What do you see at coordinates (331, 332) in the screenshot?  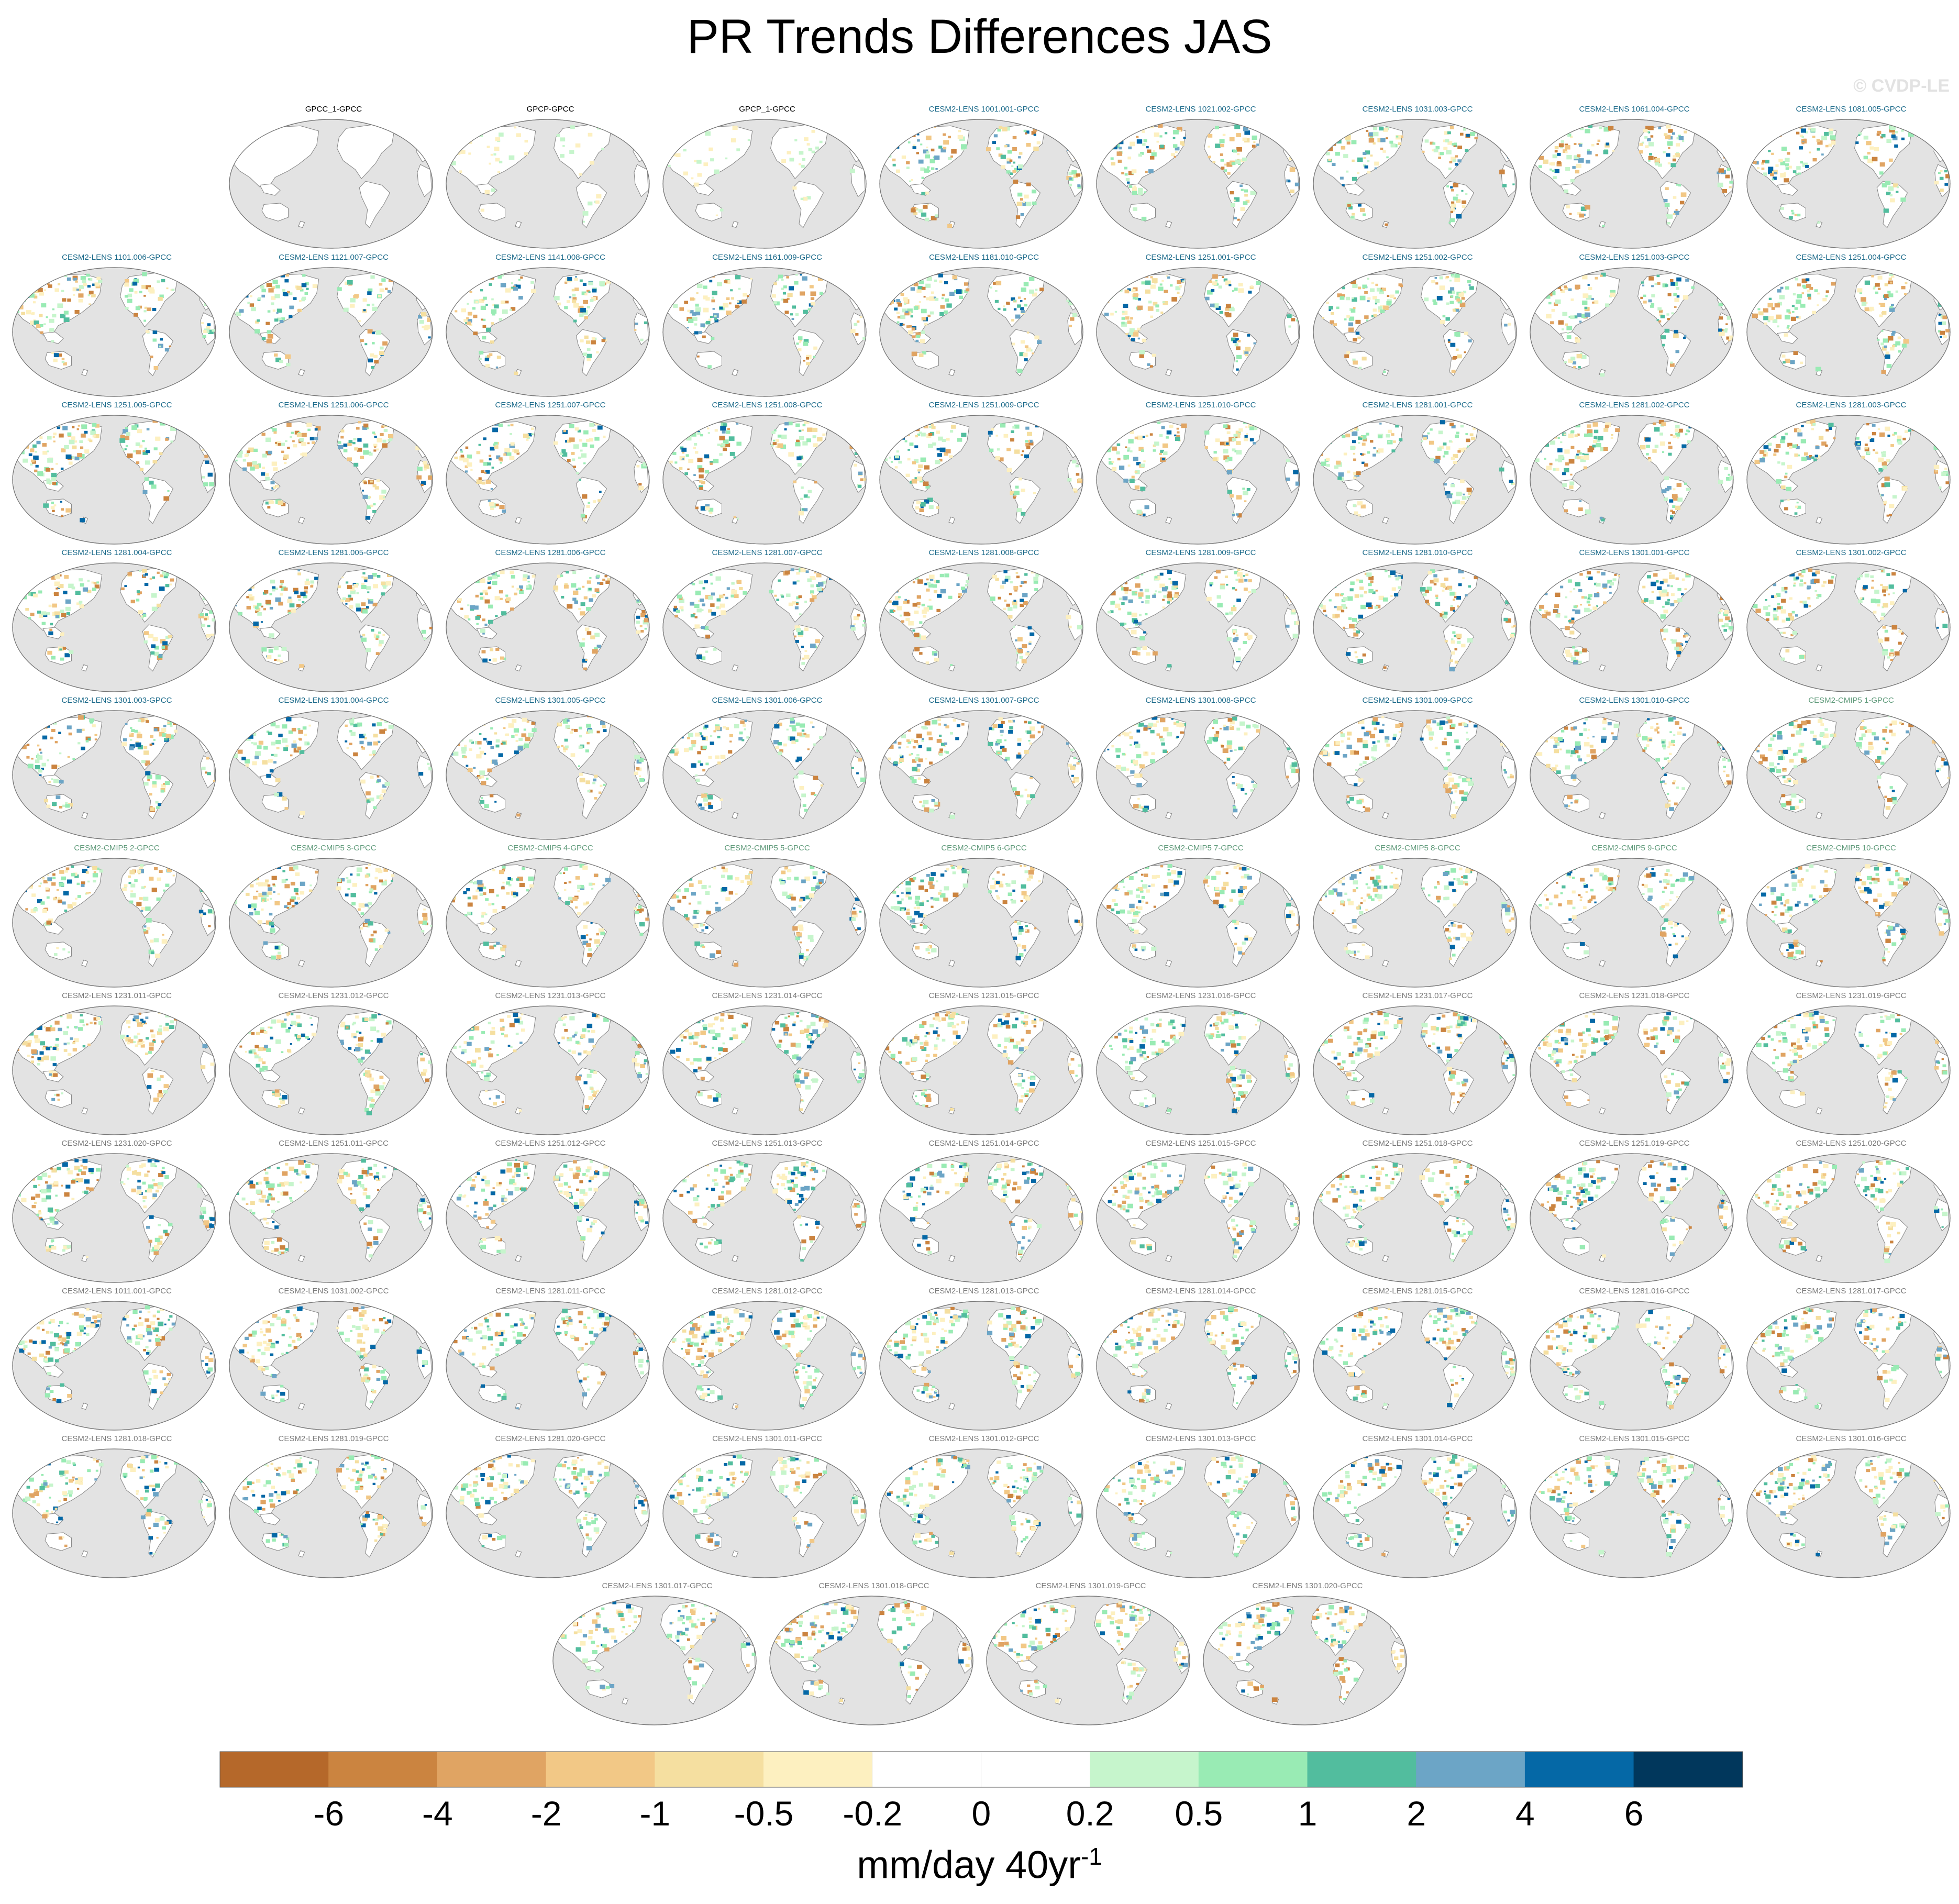 I see `map-border` at bounding box center [331, 332].